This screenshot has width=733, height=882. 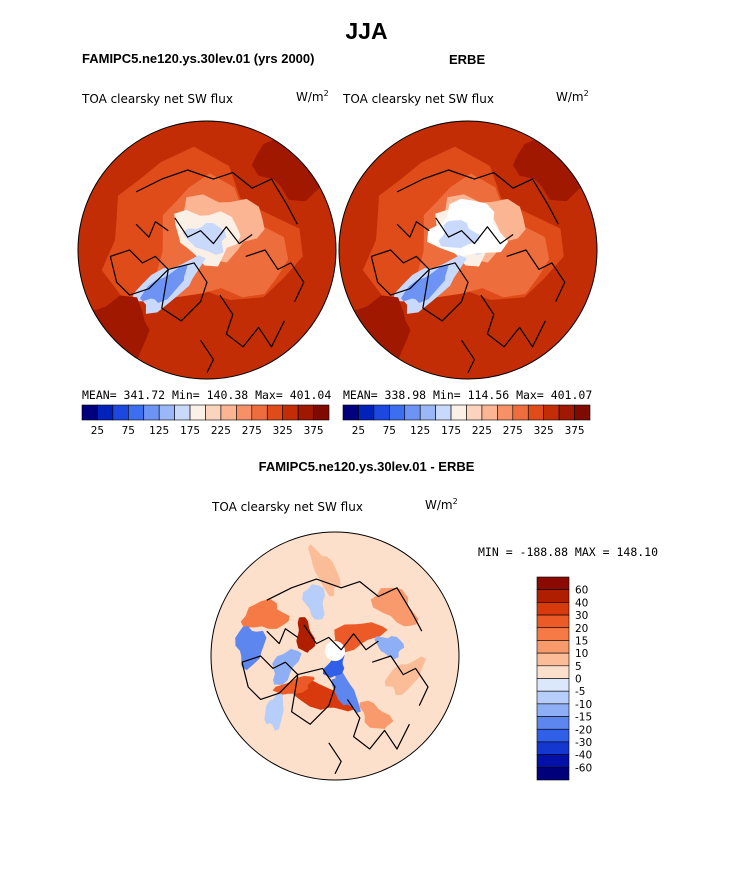 I want to click on colorbar-2-tick-label: 25, so click(x=358, y=431).